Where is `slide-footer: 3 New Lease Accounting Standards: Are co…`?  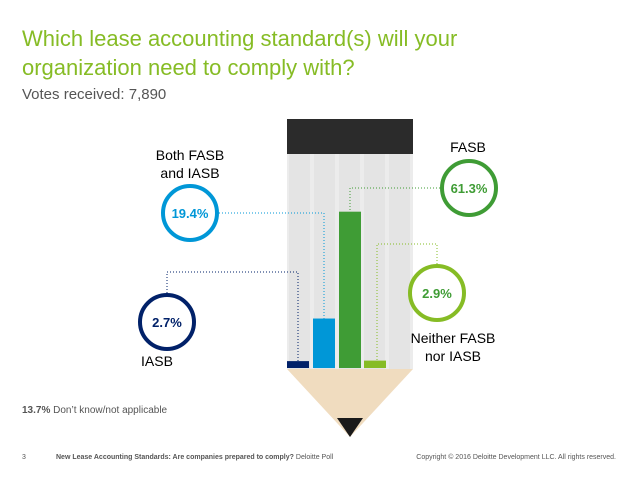
slide-footer: 3 New Lease Accounting Standards: Are co… is located at coordinates (319, 463).